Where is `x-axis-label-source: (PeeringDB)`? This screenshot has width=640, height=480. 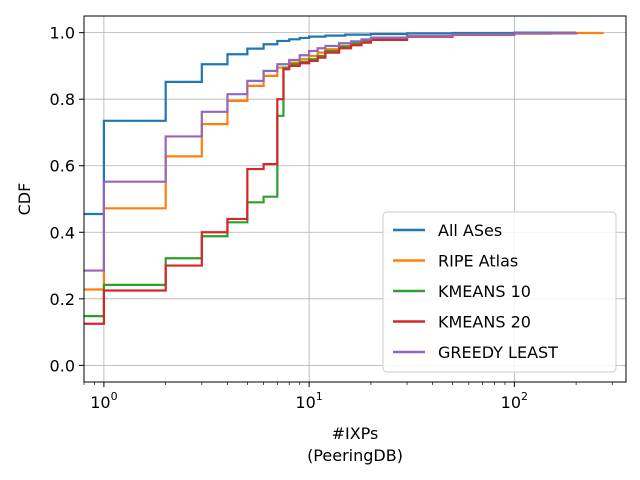 x-axis-label-source: (PeeringDB) is located at coordinates (355, 455).